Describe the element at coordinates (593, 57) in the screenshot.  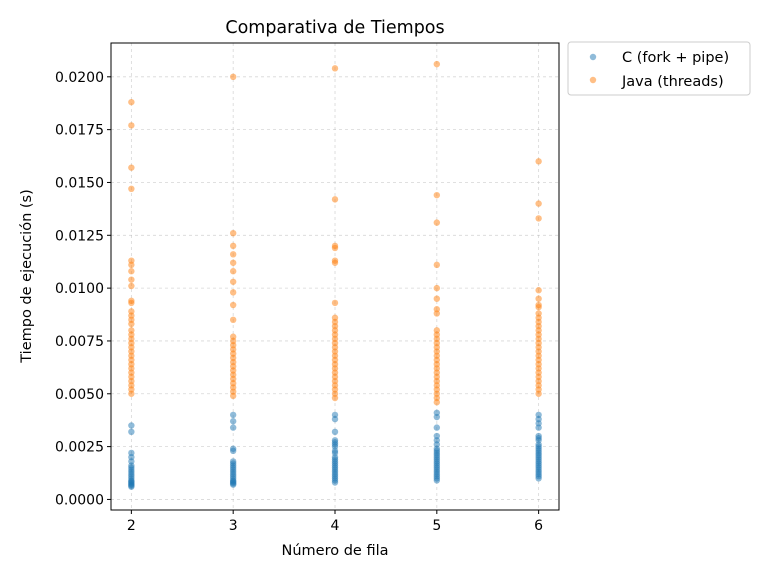
I see `legend-marker-c` at that location.